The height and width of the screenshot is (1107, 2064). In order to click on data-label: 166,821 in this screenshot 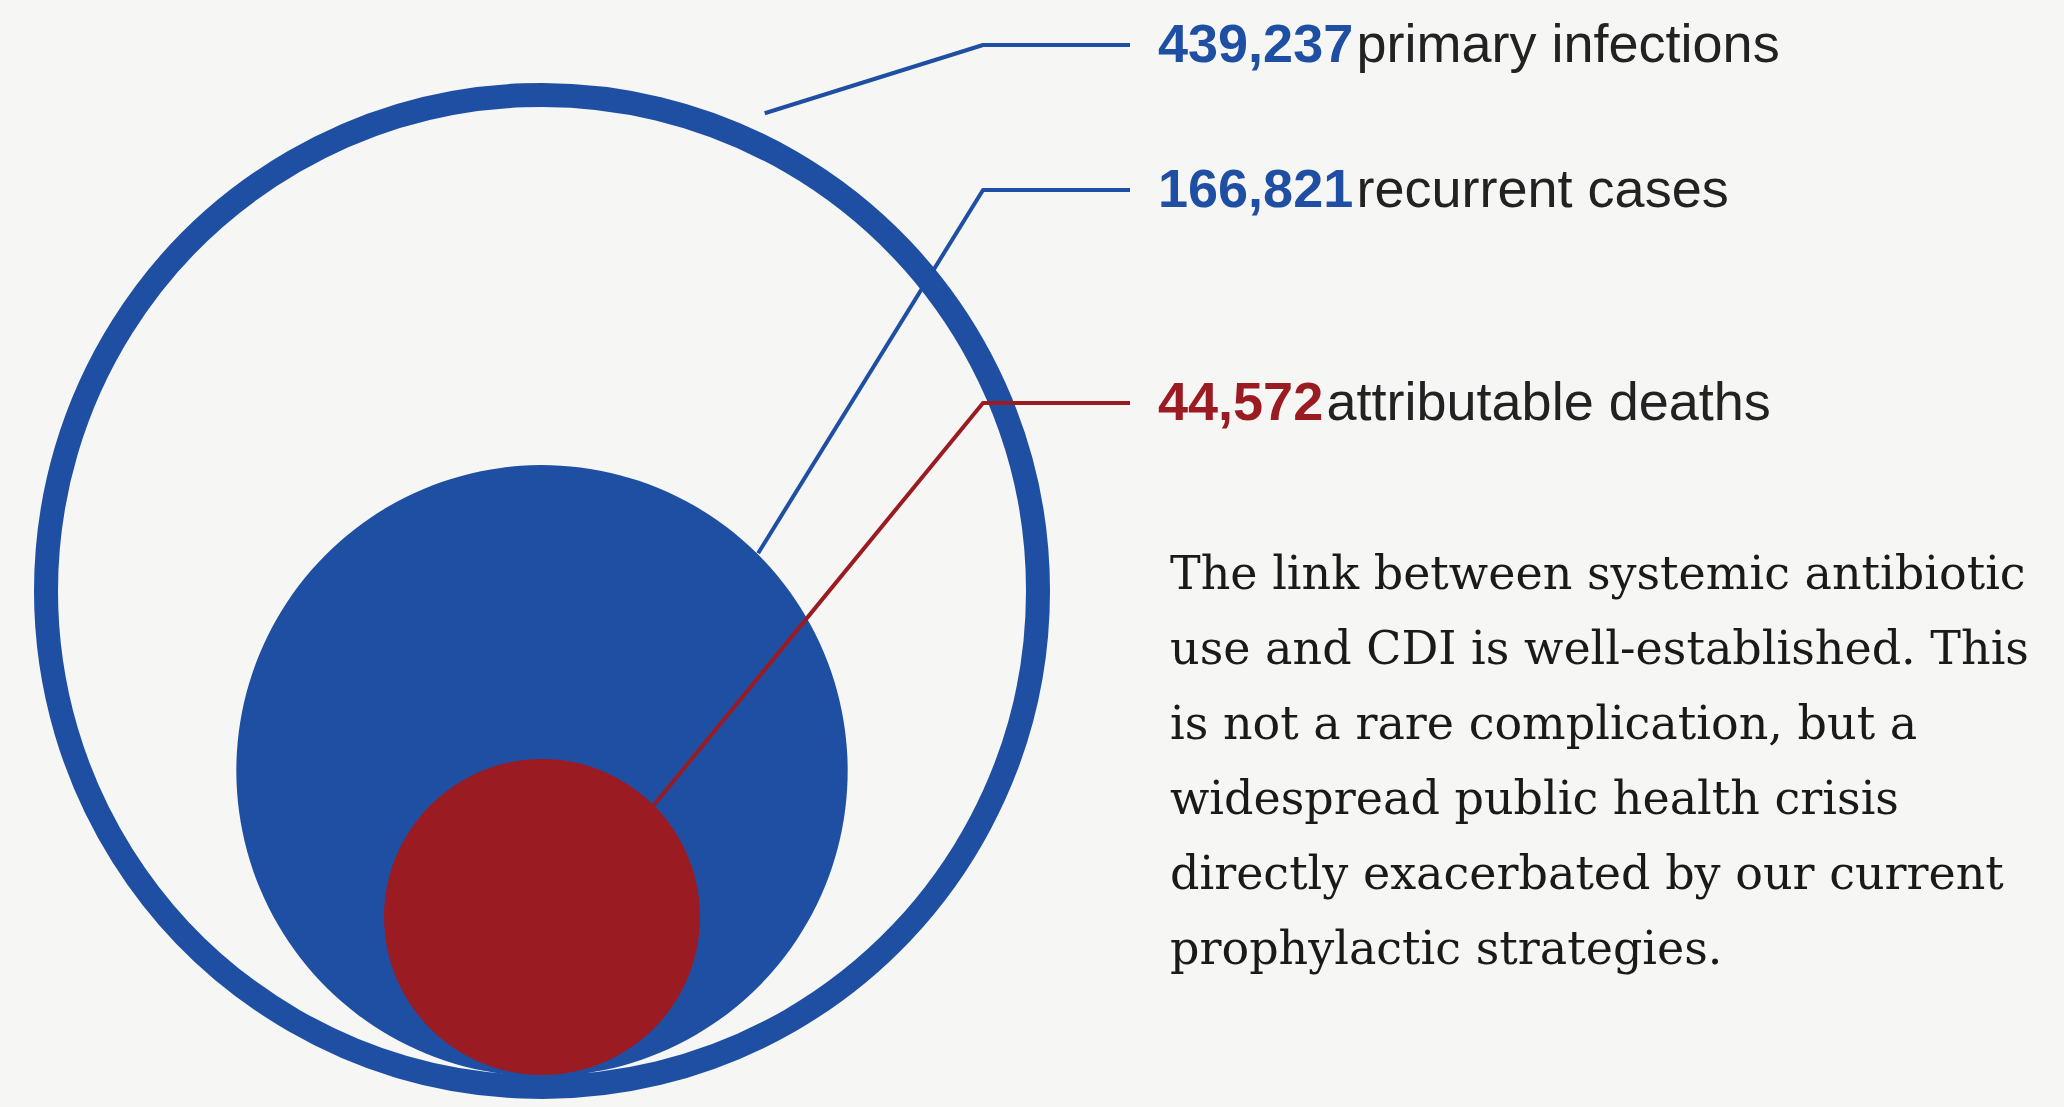, I will do `click(1256, 188)`.